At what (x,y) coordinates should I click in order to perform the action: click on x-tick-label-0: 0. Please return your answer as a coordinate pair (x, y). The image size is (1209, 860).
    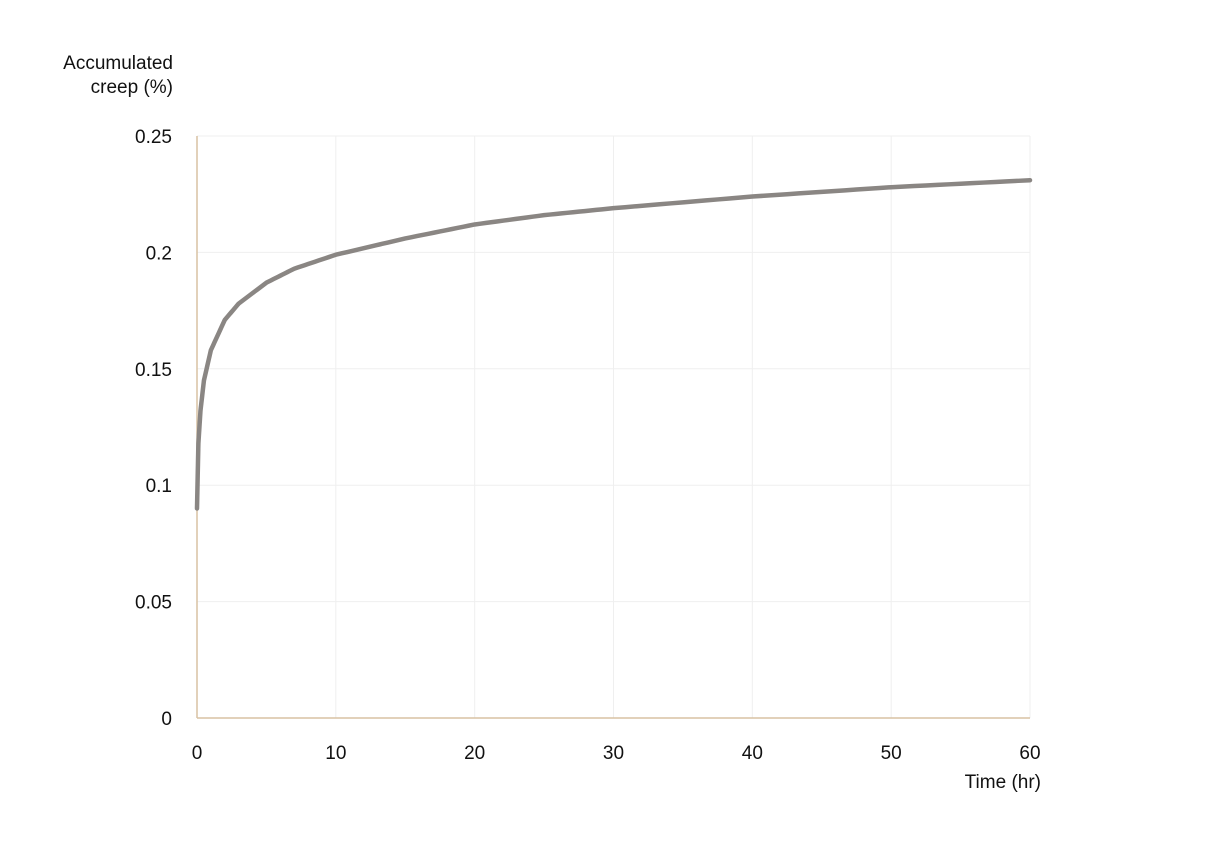
    Looking at the image, I should click on (197, 753).